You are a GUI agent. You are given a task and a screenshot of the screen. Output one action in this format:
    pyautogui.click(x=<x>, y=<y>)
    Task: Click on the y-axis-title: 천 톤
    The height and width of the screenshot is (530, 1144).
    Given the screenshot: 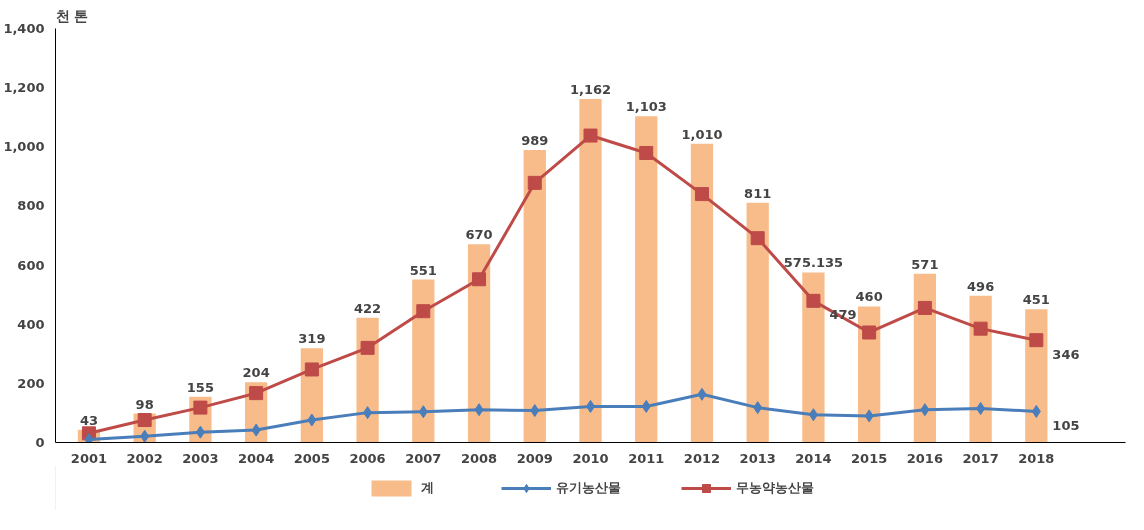 What is the action you would take?
    pyautogui.click(x=72, y=15)
    